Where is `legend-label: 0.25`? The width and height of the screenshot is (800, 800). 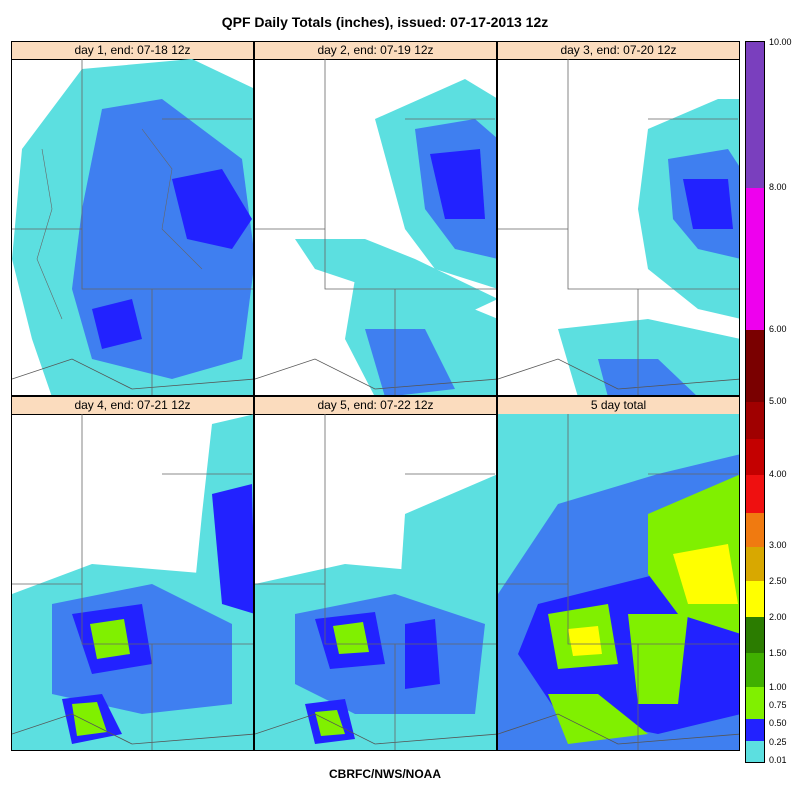
legend-label: 0.25 is located at coordinates (778, 742).